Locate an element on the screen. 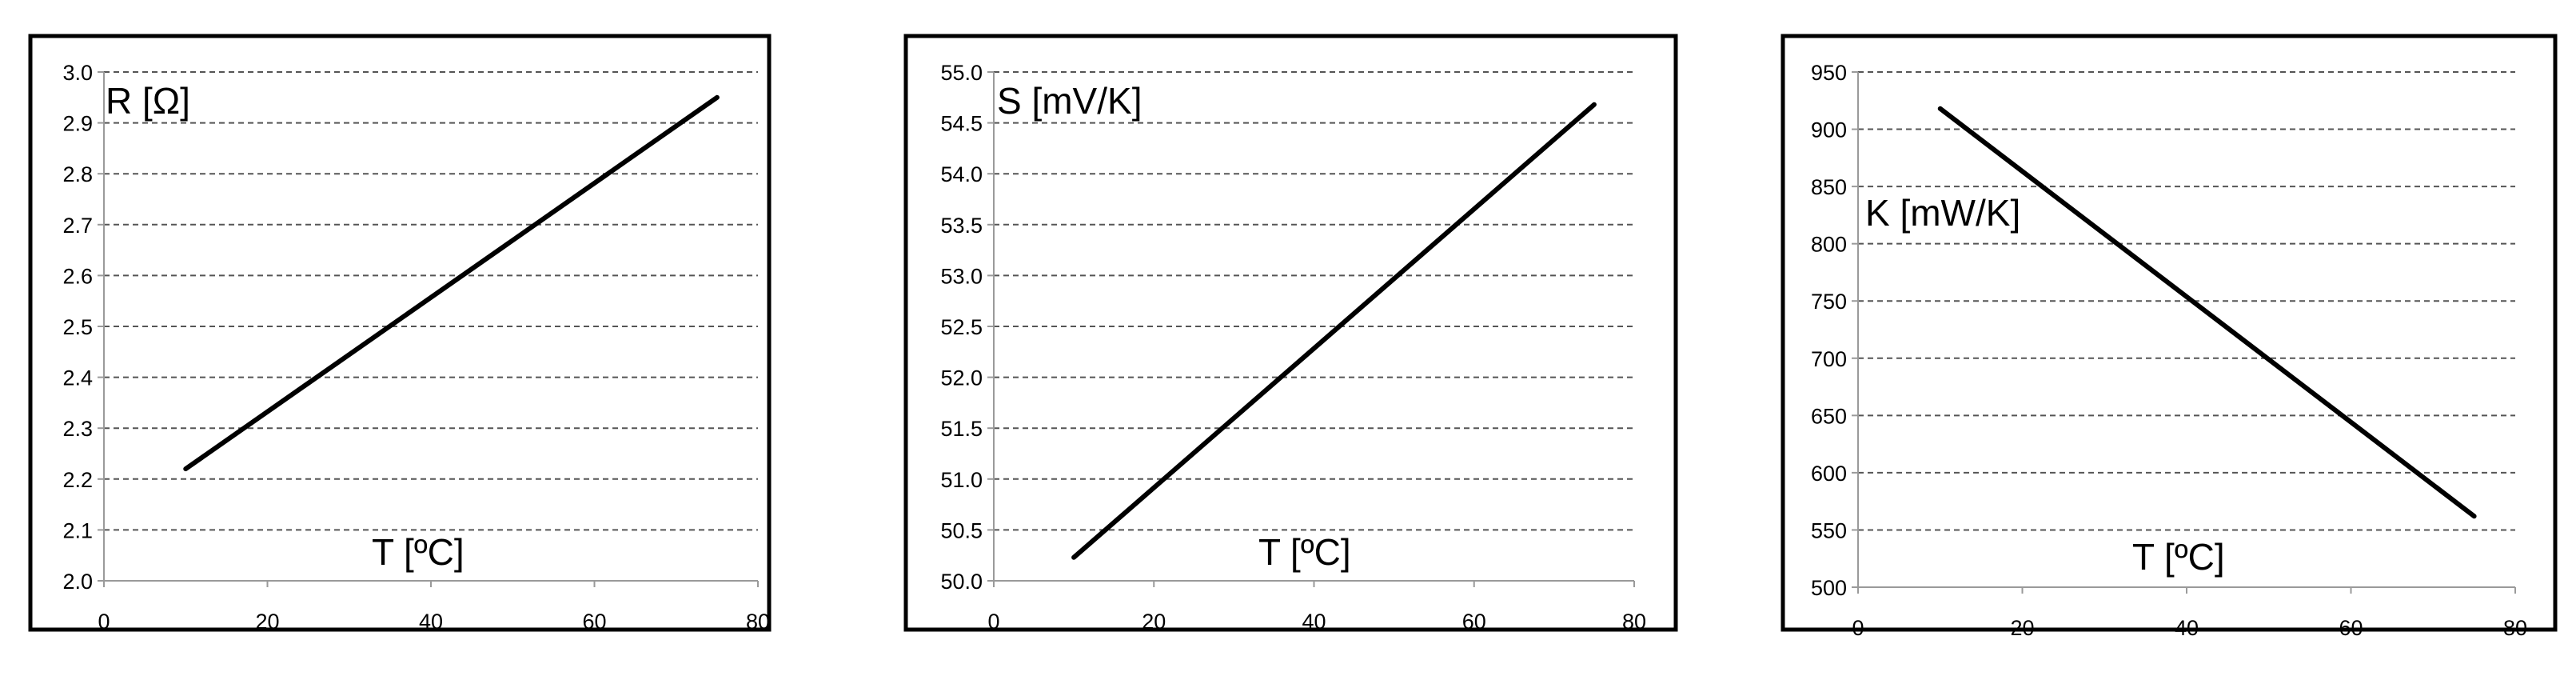 Image resolution: width=2576 pixels, height=696 pixels. y-tick-label: 2.3 is located at coordinates (77, 429).